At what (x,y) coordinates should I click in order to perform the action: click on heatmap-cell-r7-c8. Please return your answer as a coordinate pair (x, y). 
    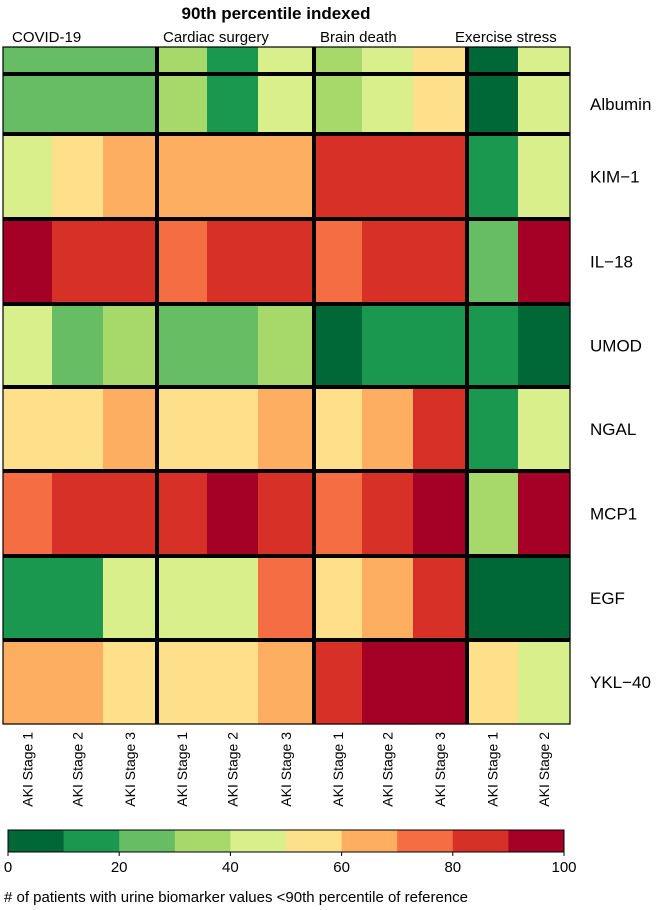
    Looking at the image, I should click on (440, 598).